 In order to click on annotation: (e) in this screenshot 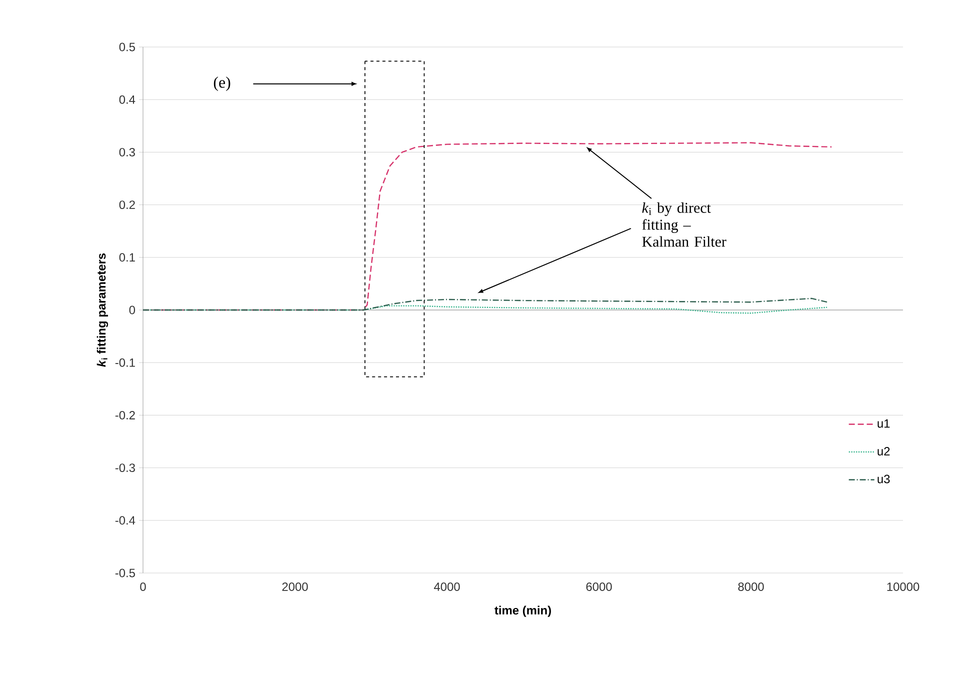, I will do `click(222, 84)`.